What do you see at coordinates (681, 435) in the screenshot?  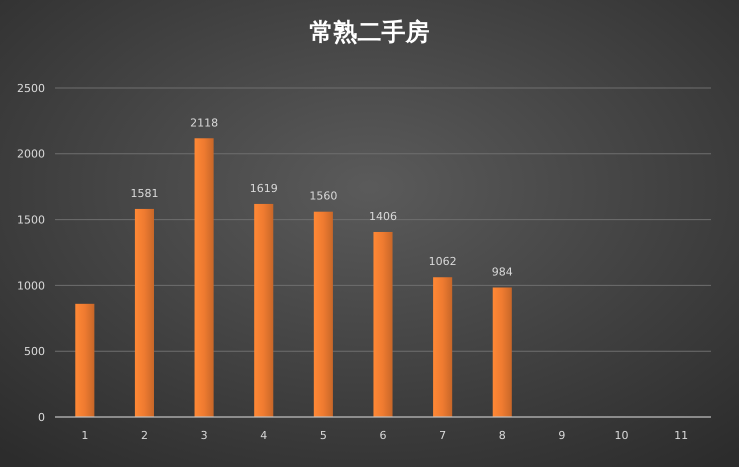 I see `x-tick-label: 11` at bounding box center [681, 435].